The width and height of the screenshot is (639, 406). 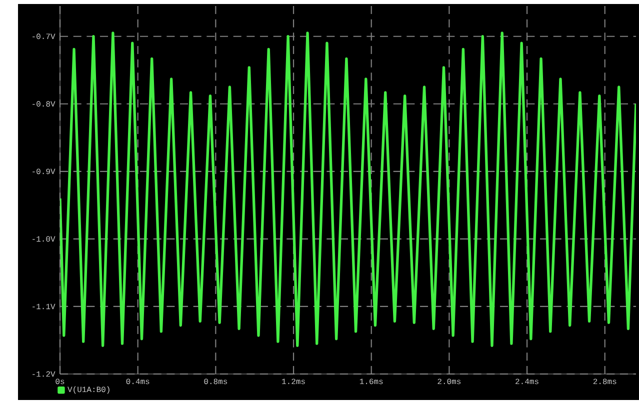 I want to click on y-tick-label: -0.8V, so click(x=44, y=104).